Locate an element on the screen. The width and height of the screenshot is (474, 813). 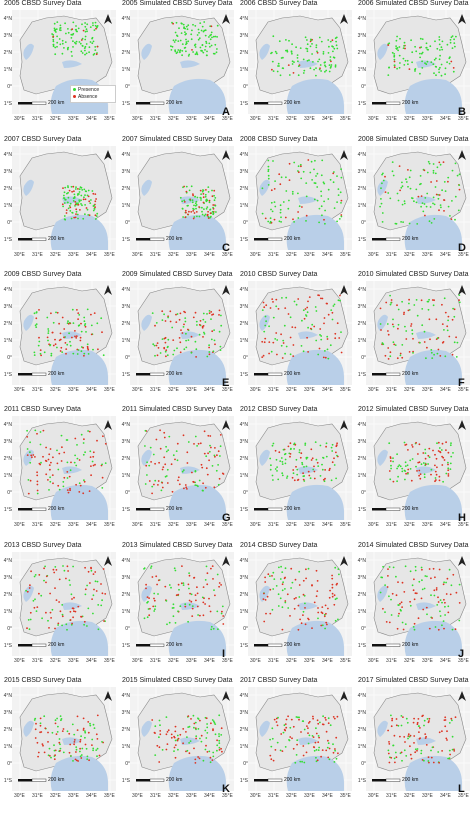
scale-bar is located at coordinates (39, 374).